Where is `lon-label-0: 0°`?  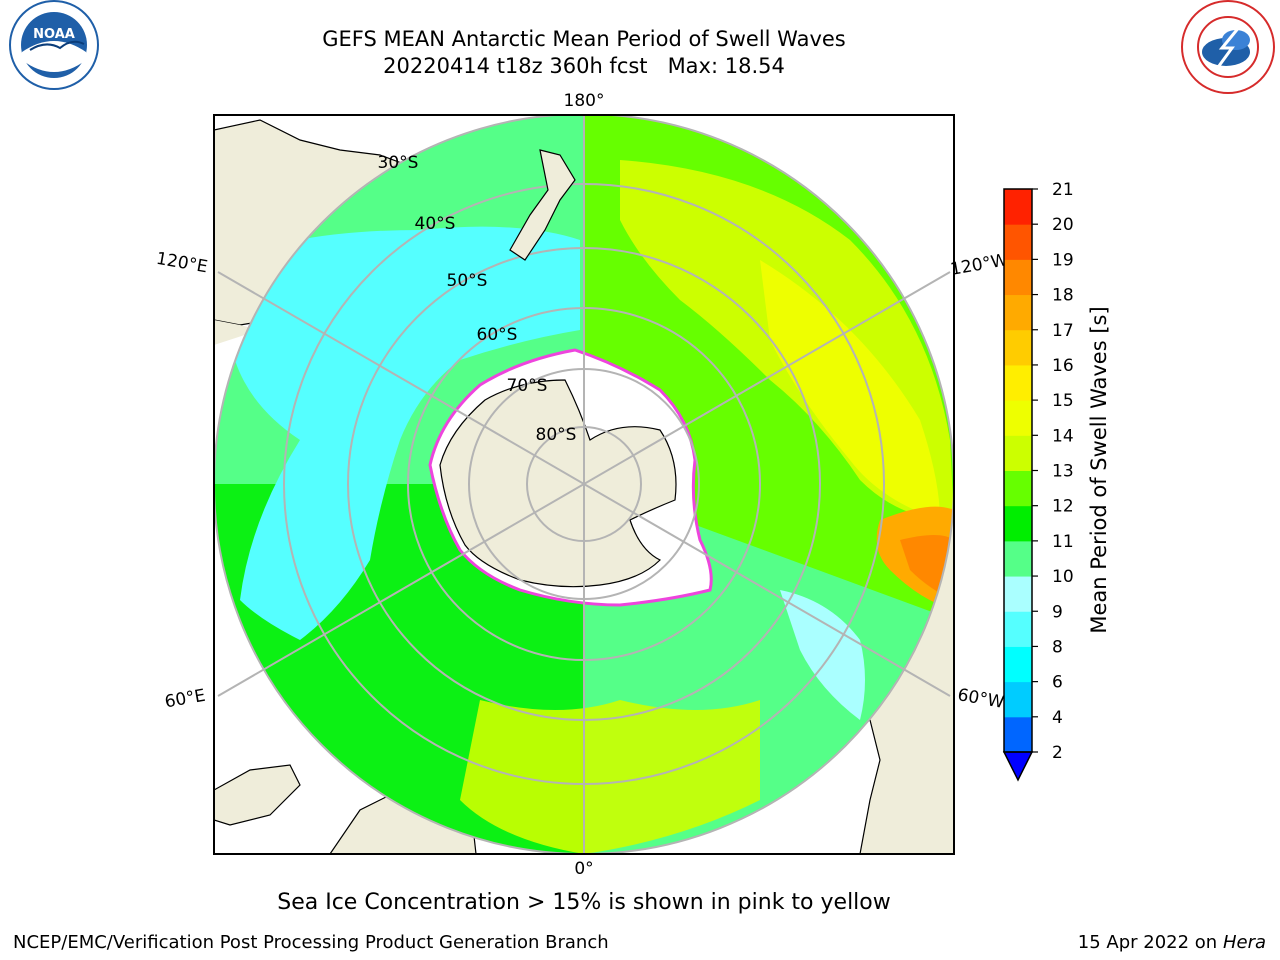
lon-label-0: 0° is located at coordinates (583, 869).